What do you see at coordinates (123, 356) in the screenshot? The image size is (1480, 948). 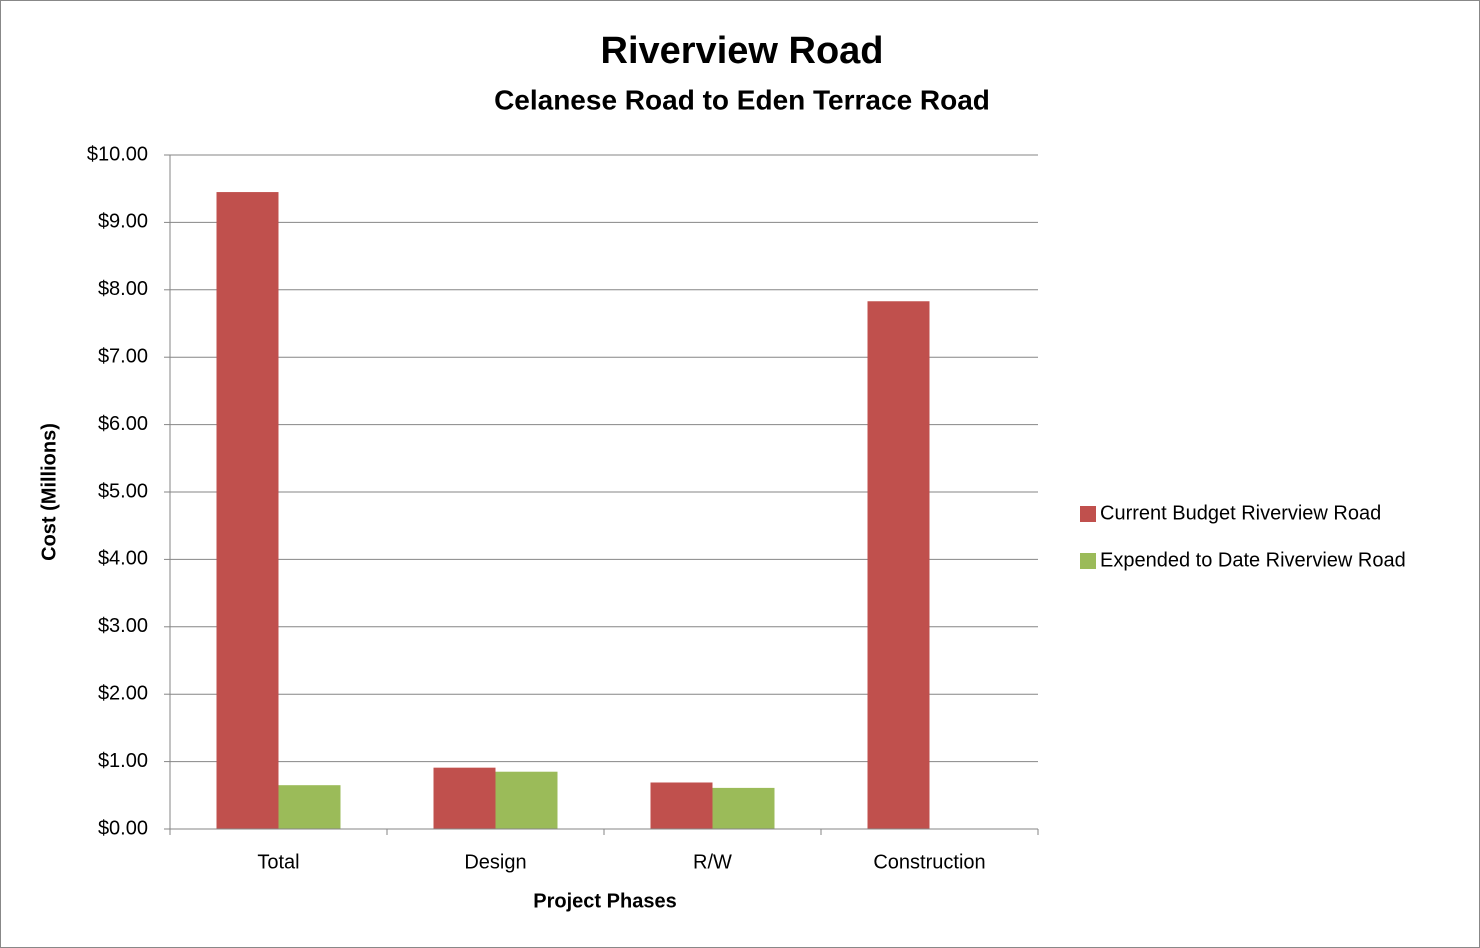 I see `y-tick-label: $7.00` at bounding box center [123, 356].